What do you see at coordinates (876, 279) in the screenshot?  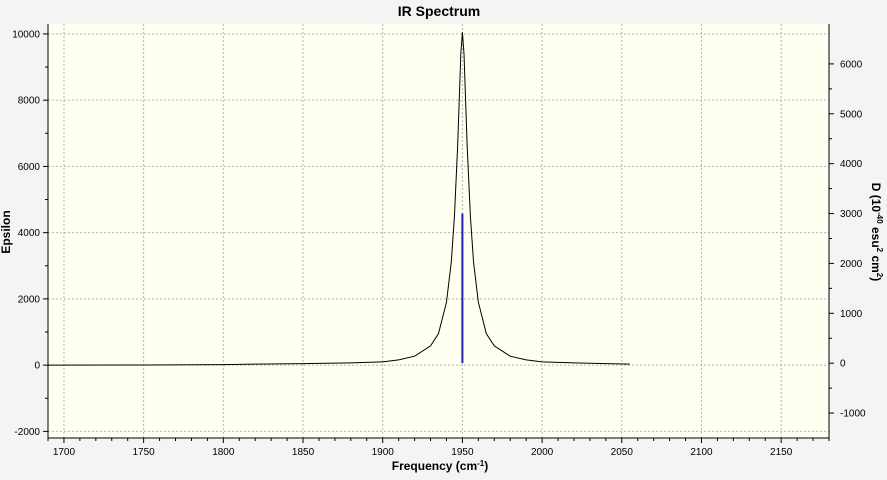 I see `y2-title-part-6: )` at bounding box center [876, 279].